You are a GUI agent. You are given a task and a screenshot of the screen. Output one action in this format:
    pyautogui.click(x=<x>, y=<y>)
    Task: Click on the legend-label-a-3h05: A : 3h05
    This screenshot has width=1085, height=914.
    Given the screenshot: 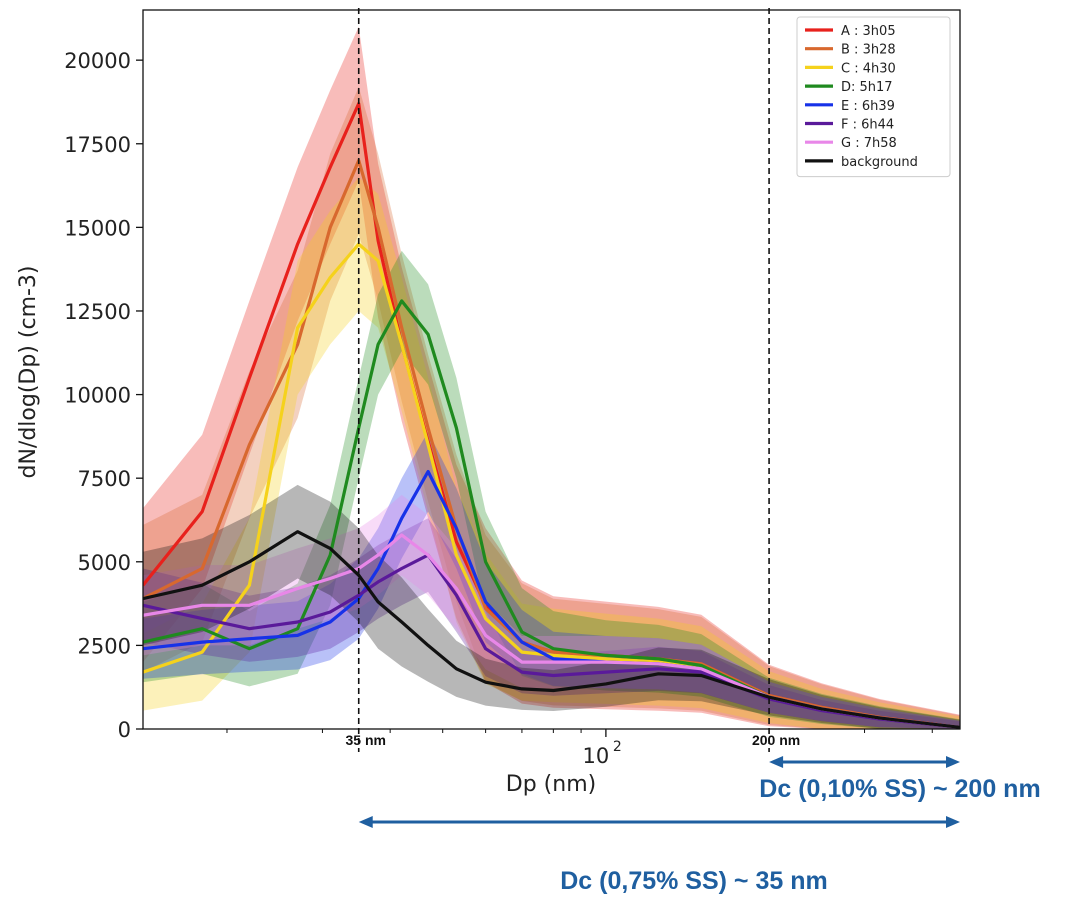 What is the action you would take?
    pyautogui.click(x=868, y=31)
    